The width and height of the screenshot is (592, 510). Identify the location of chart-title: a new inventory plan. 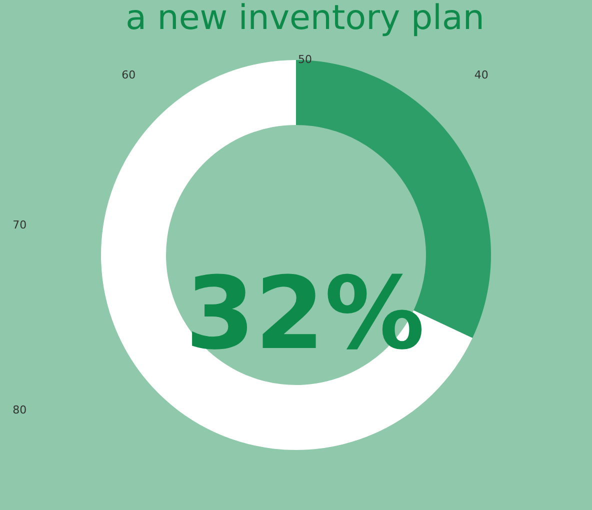
(305, 19).